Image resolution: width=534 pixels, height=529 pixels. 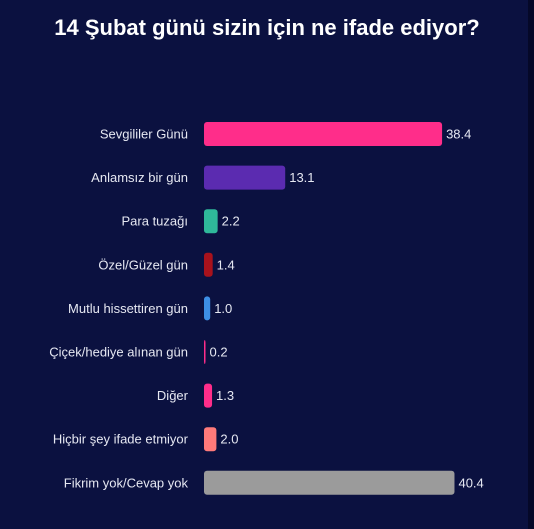 What do you see at coordinates (229, 439) in the screenshot?
I see `value-label: 2.0` at bounding box center [229, 439].